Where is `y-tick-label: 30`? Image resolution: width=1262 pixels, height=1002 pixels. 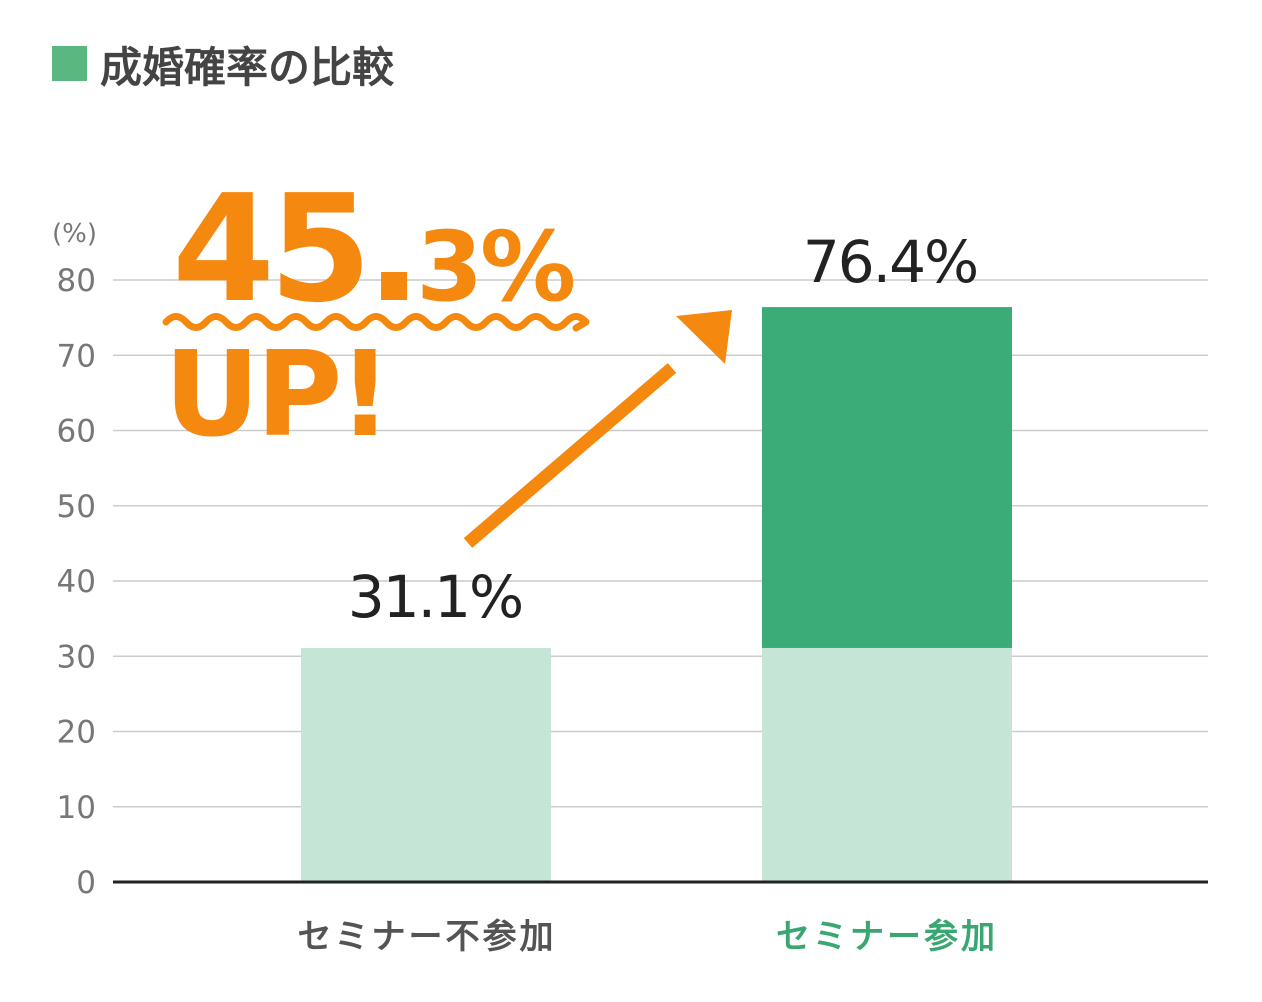
y-tick-label: 30 is located at coordinates (76, 657).